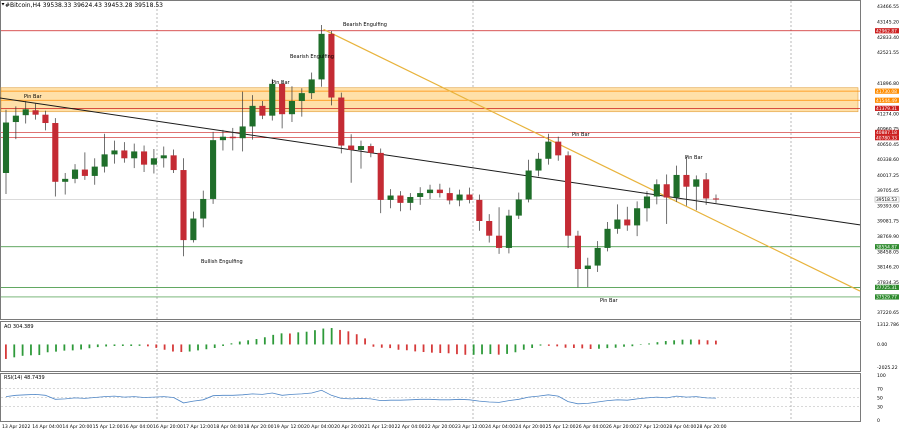 This screenshot has width=900, height=433. What do you see at coordinates (198, 427) in the screenshot?
I see `time-tick-label: 17 Apr 12:00` at bounding box center [198, 427].